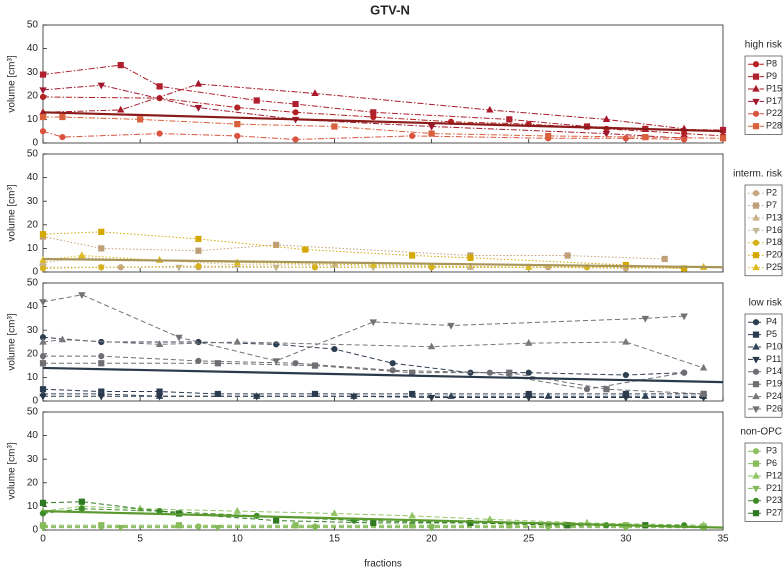 The image size is (784, 570). What do you see at coordinates (763, 95) in the screenshot?
I see `legend-box` at bounding box center [763, 95].